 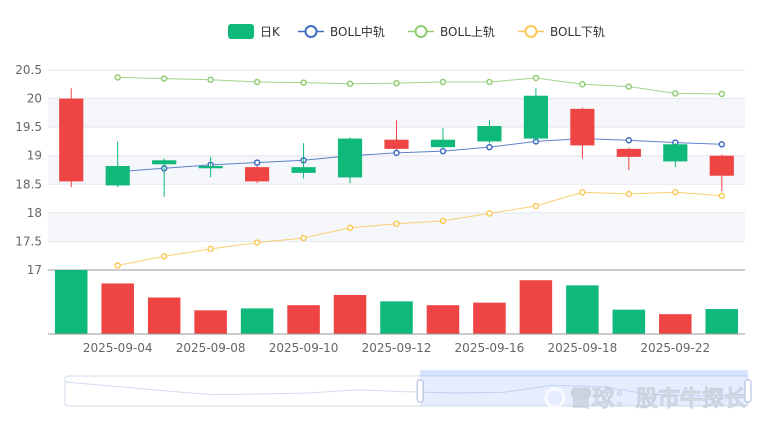 I want to click on x-tick-label: 2025-09-16, so click(x=490, y=348).